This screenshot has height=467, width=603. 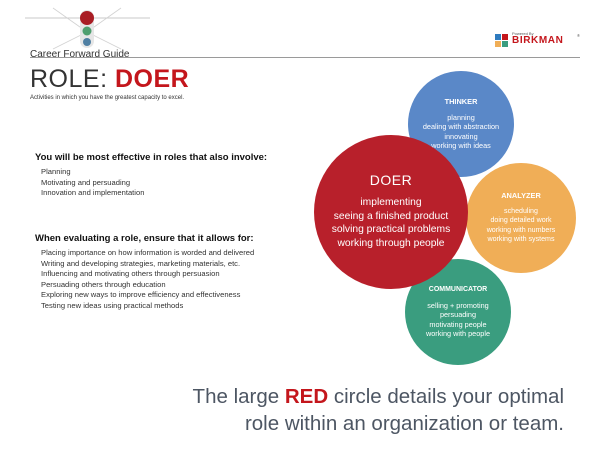 What do you see at coordinates (461, 136) in the screenshot?
I see `thinker-line: innovating` at bounding box center [461, 136].